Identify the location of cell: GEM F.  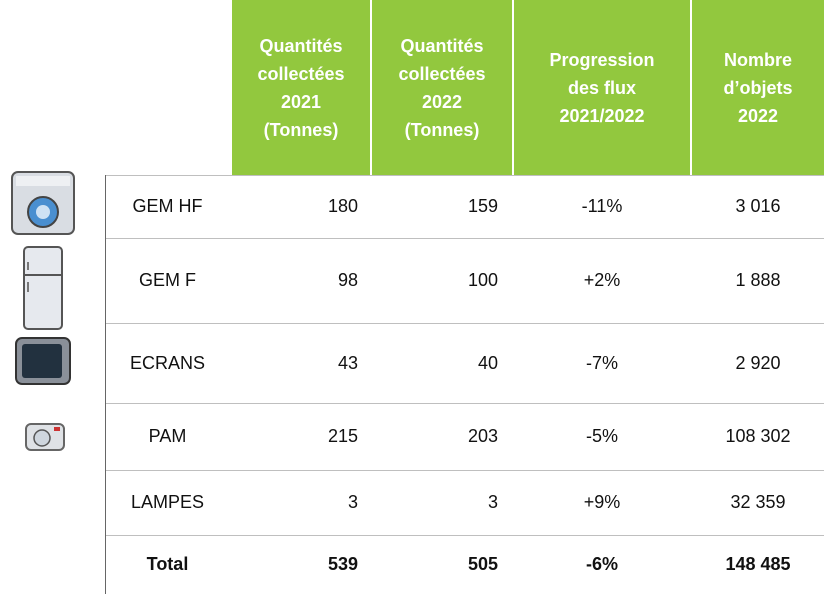
(167, 280).